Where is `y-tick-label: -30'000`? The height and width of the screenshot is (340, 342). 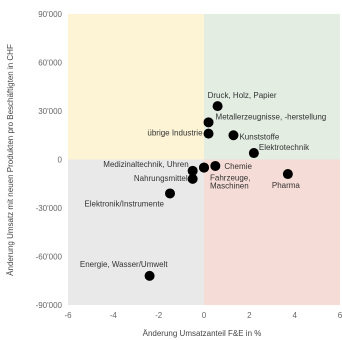 y-tick-label: -30'000 is located at coordinates (49, 208).